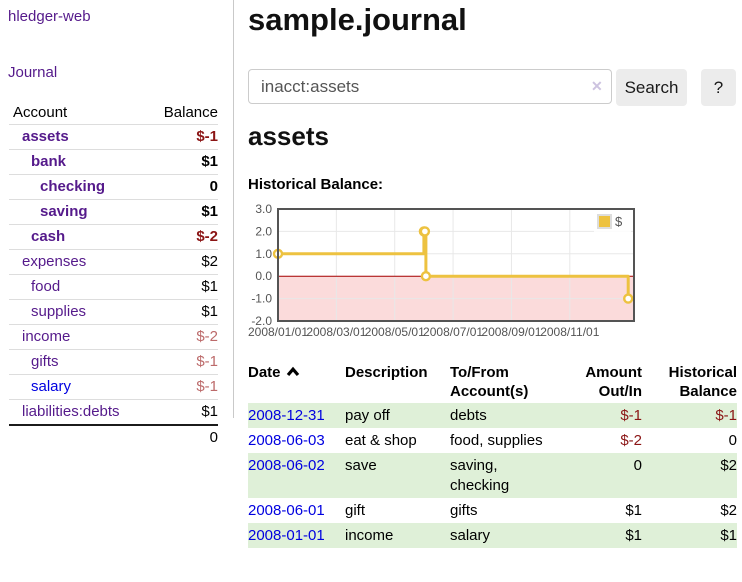  Describe the element at coordinates (619, 221) in the screenshot. I see `legend-label: $` at that location.